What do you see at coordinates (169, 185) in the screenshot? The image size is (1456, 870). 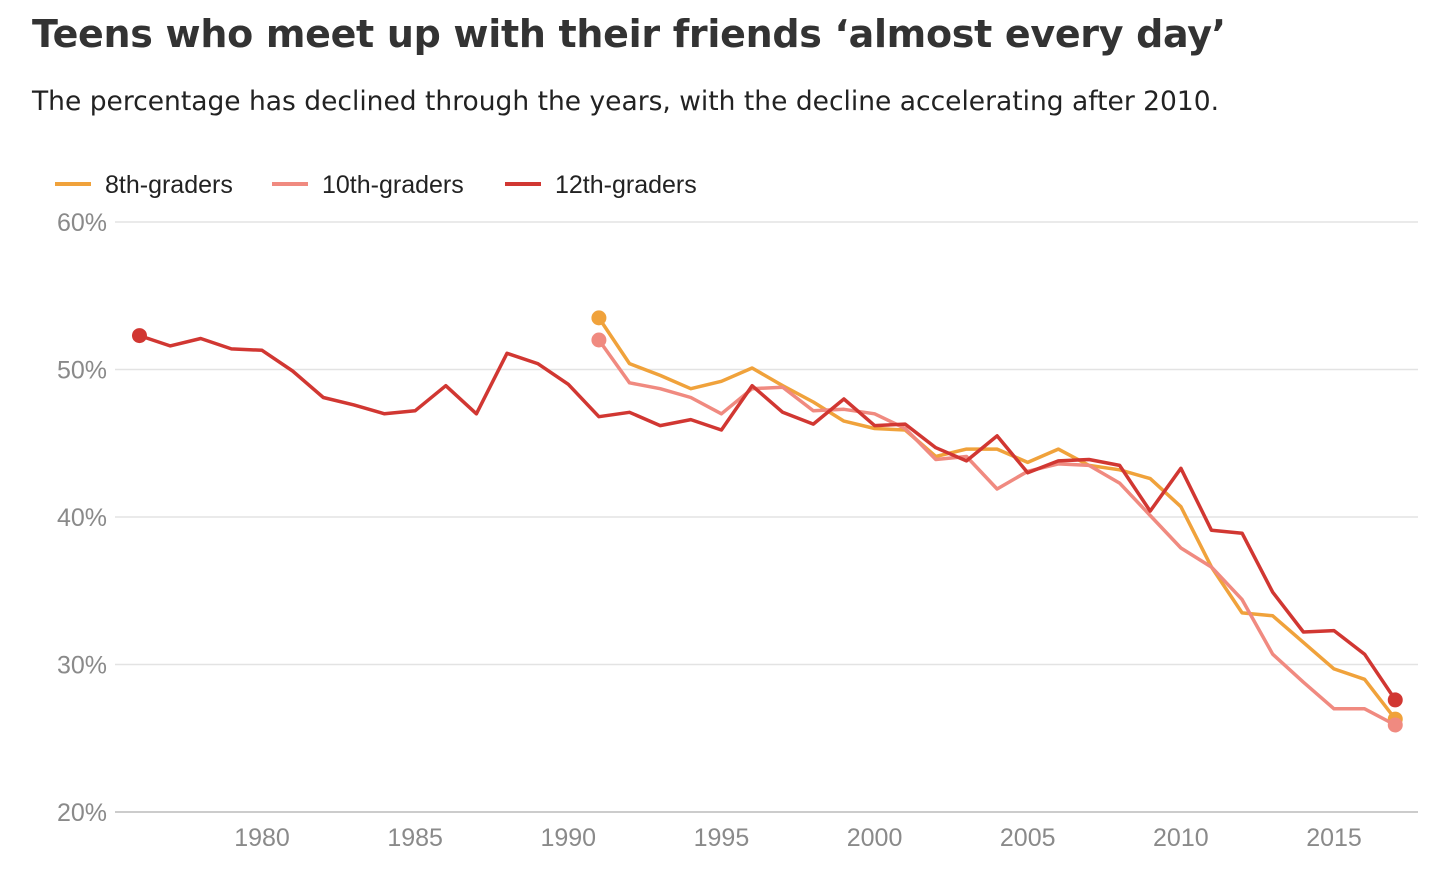 I see `legend-label: 8th-graders` at bounding box center [169, 185].